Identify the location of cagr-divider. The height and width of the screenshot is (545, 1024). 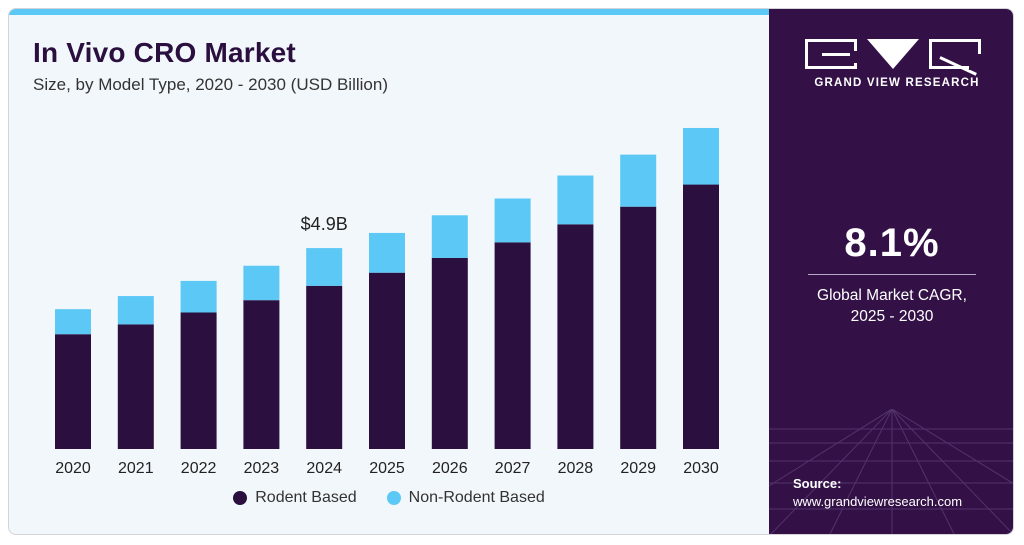
(892, 274).